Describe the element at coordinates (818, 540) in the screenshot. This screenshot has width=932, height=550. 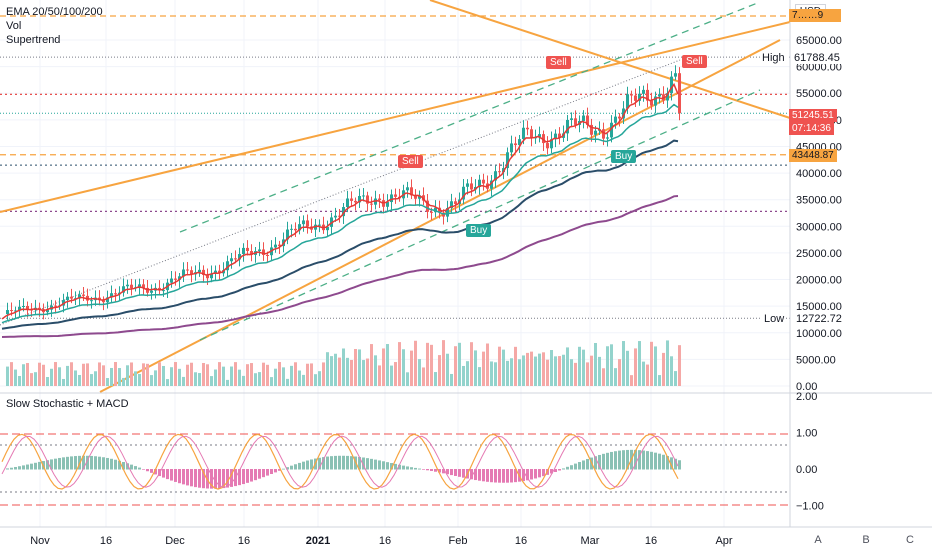
I see `scale-button-a: A` at that location.